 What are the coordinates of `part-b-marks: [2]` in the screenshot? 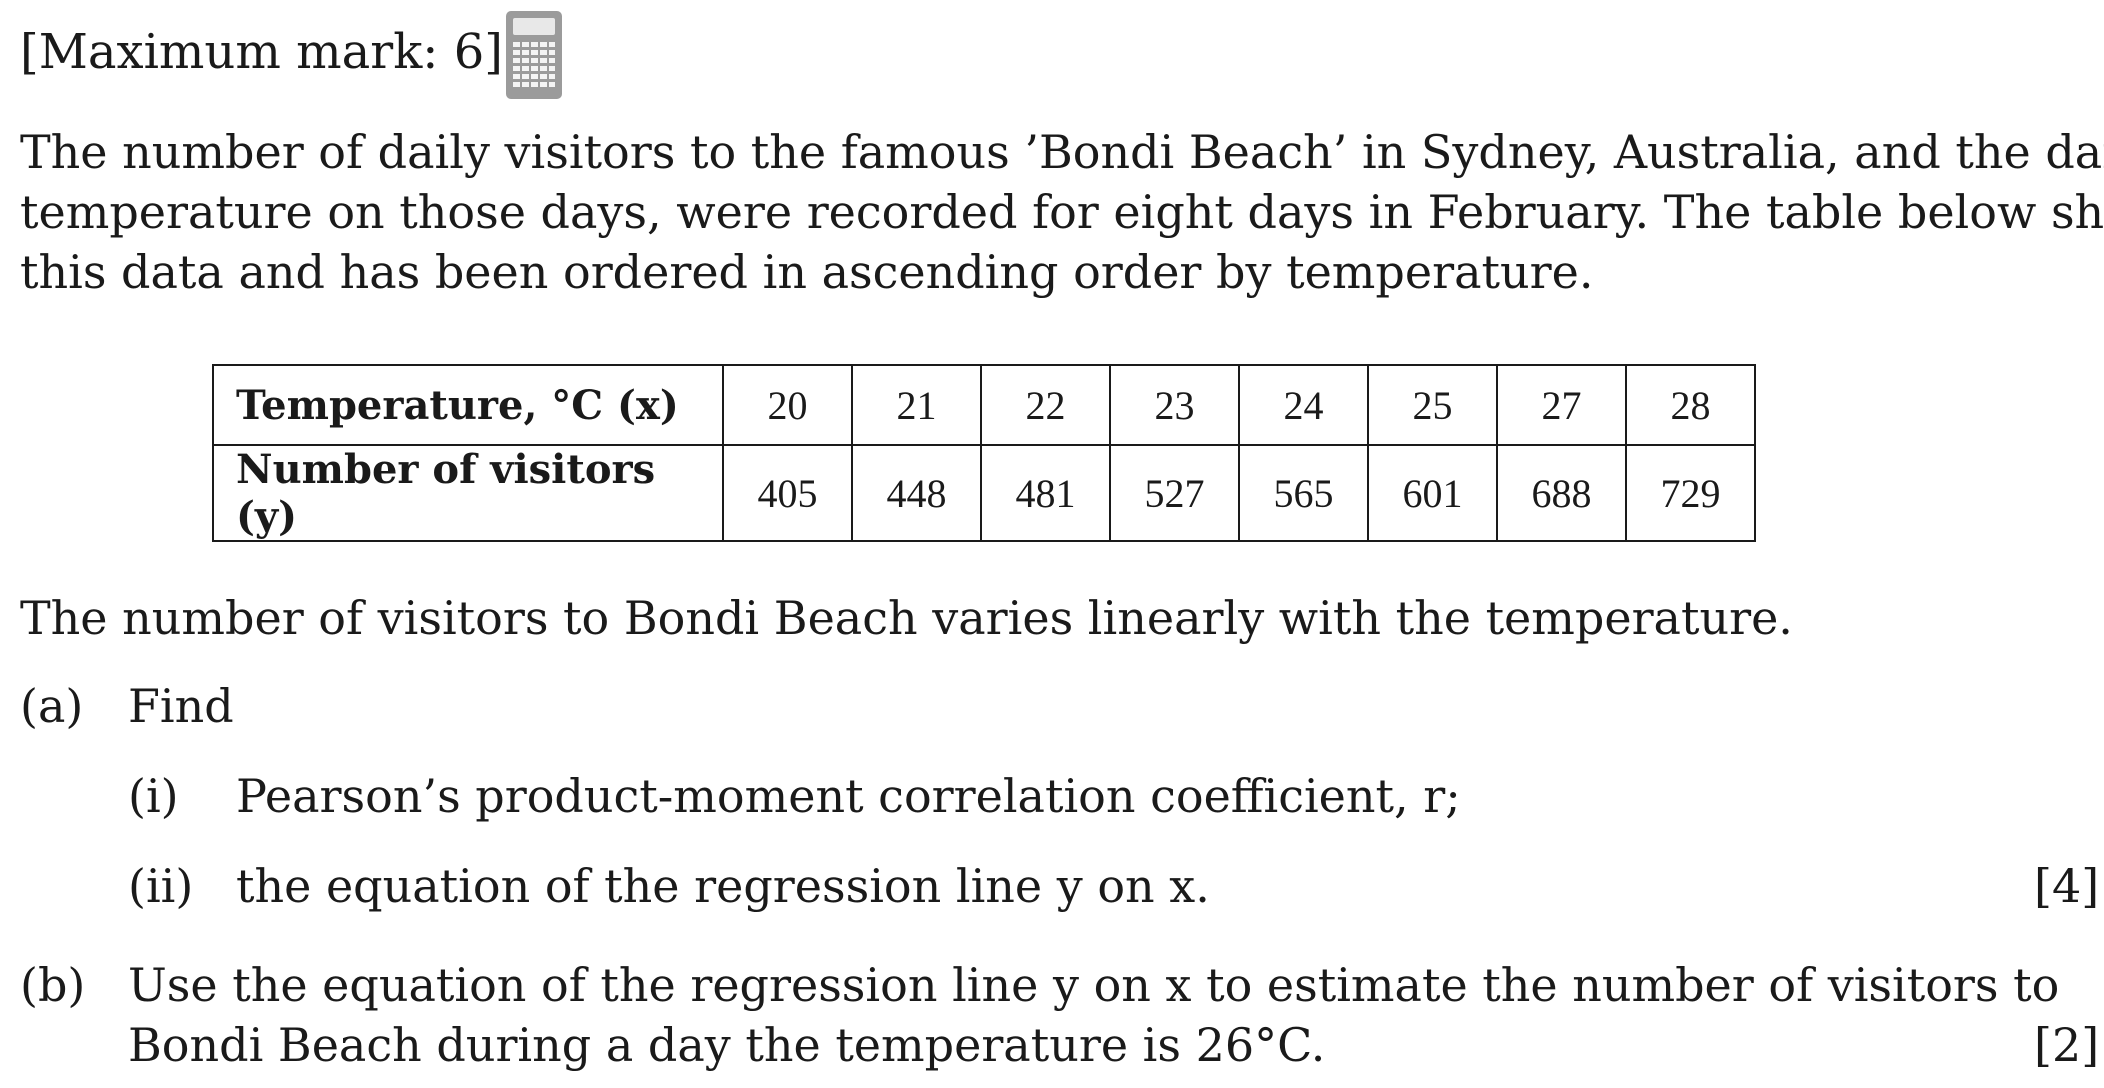 It's located at (2067, 1045).